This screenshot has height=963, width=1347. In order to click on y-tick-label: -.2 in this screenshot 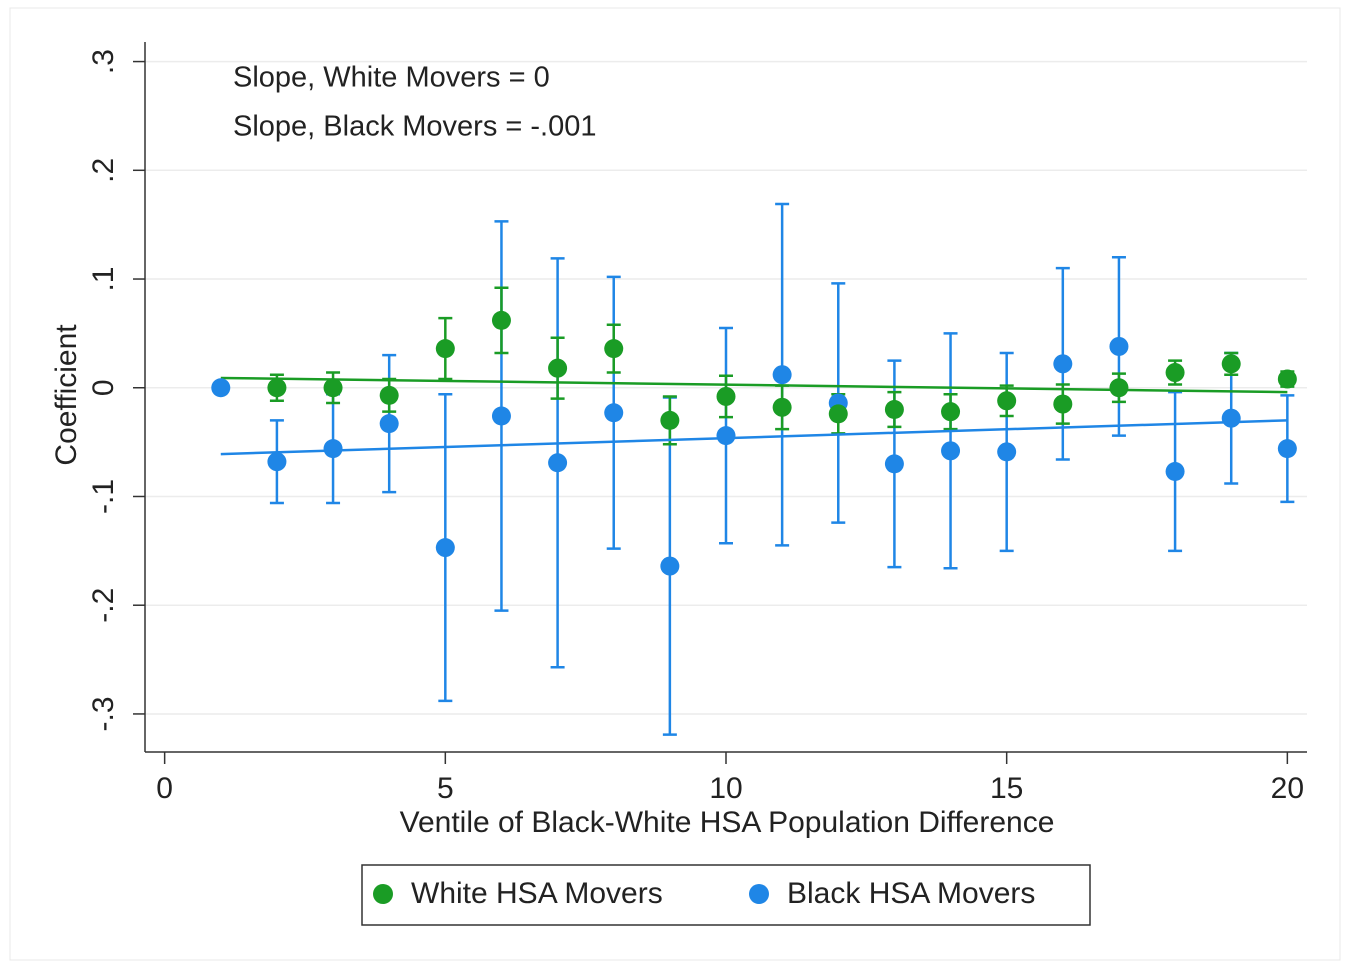, I will do `click(103, 605)`.